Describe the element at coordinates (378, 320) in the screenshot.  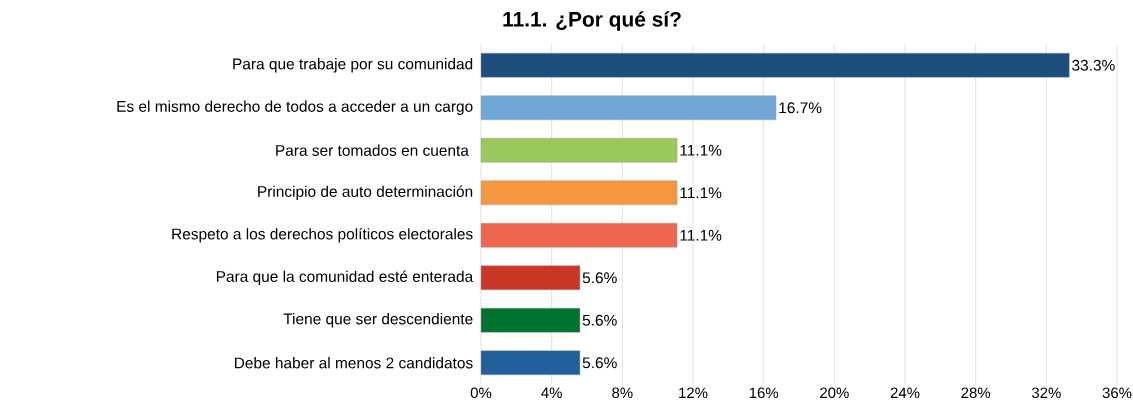
I see `y-tick-label: Tiene que ser descendiente` at that location.